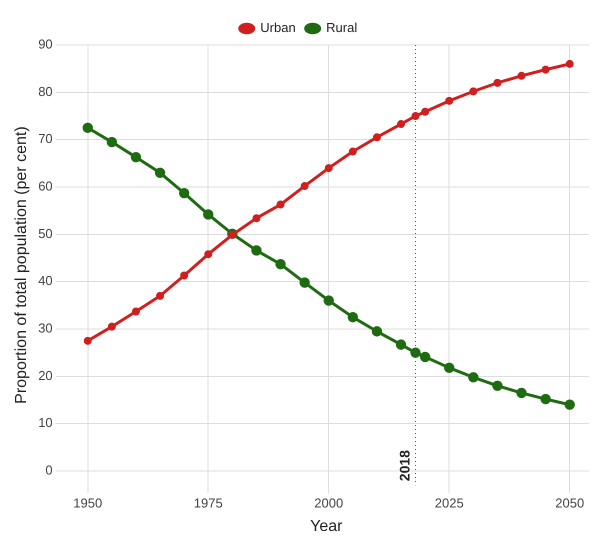  I want to click on y-tick-label: 20, so click(45, 375).